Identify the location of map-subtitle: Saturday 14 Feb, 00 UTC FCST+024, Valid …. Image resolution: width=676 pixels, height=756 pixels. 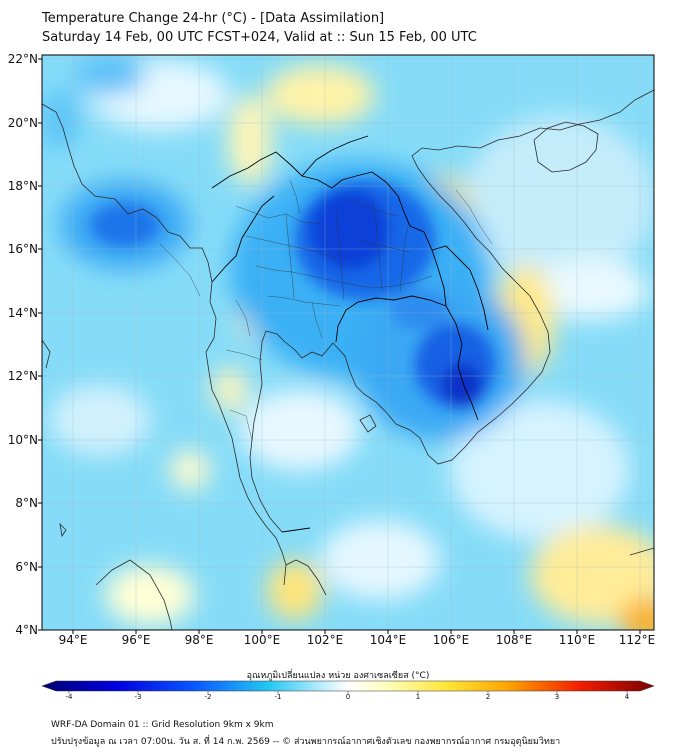
(259, 37).